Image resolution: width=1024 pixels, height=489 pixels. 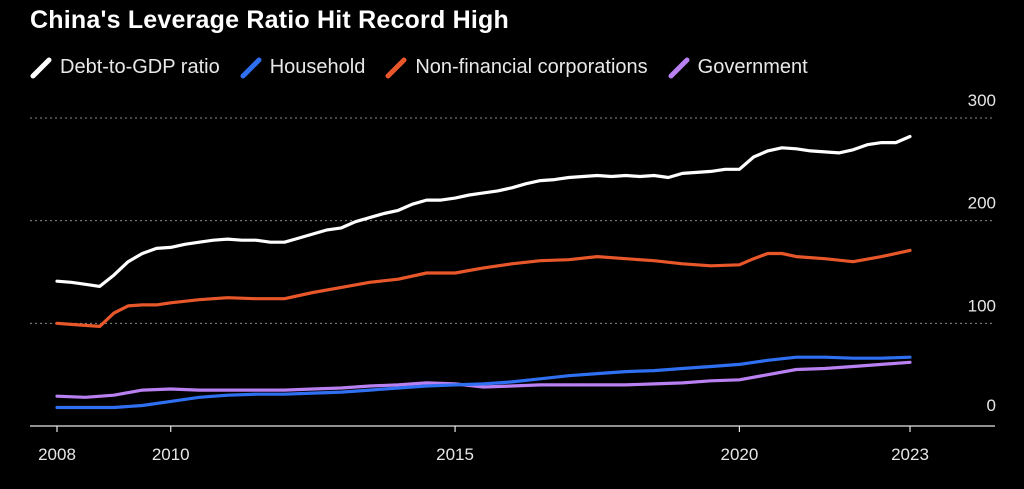 I want to click on series-line-non-financial-corporations, so click(x=483, y=288).